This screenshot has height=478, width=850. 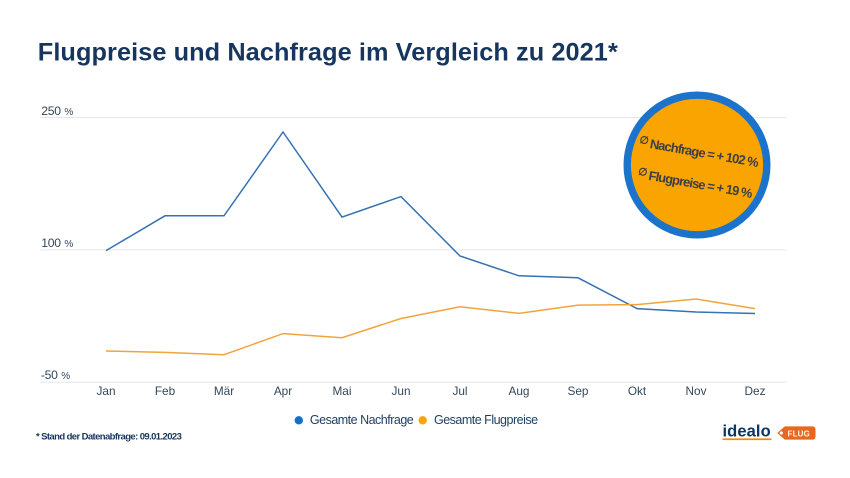 What do you see at coordinates (519, 391) in the screenshot?
I see `svg-text: Aug` at bounding box center [519, 391].